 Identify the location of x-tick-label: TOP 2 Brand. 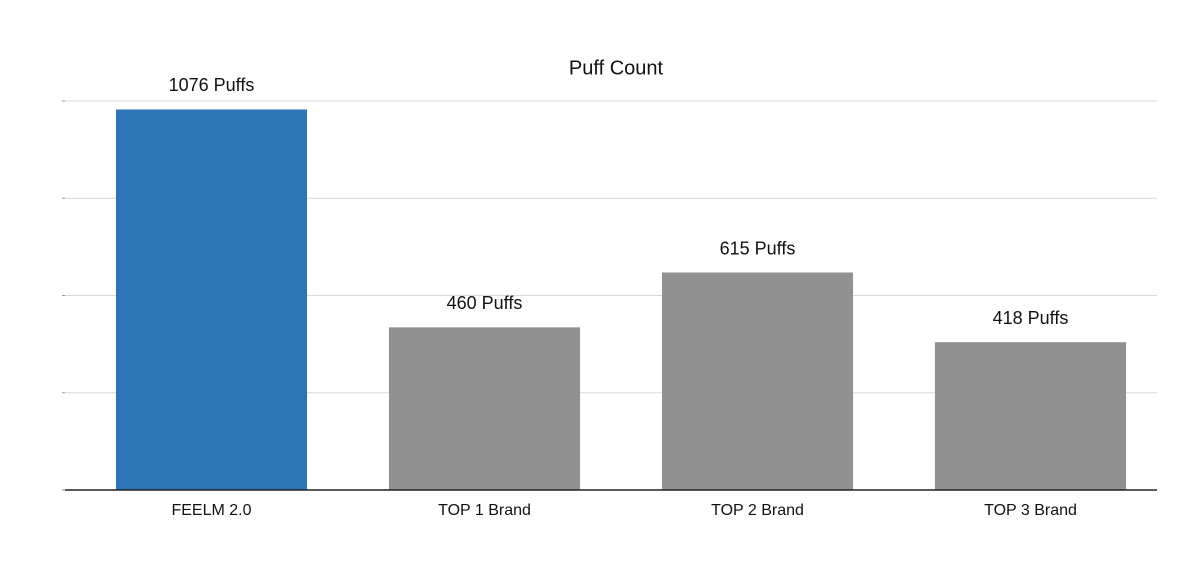
(757, 510).